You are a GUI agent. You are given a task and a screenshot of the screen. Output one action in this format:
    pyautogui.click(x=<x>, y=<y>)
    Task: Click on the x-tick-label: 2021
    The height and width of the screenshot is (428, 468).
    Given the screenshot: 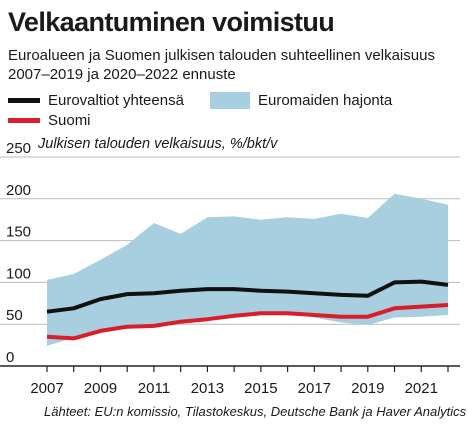 What is the action you would take?
    pyautogui.click(x=421, y=388)
    